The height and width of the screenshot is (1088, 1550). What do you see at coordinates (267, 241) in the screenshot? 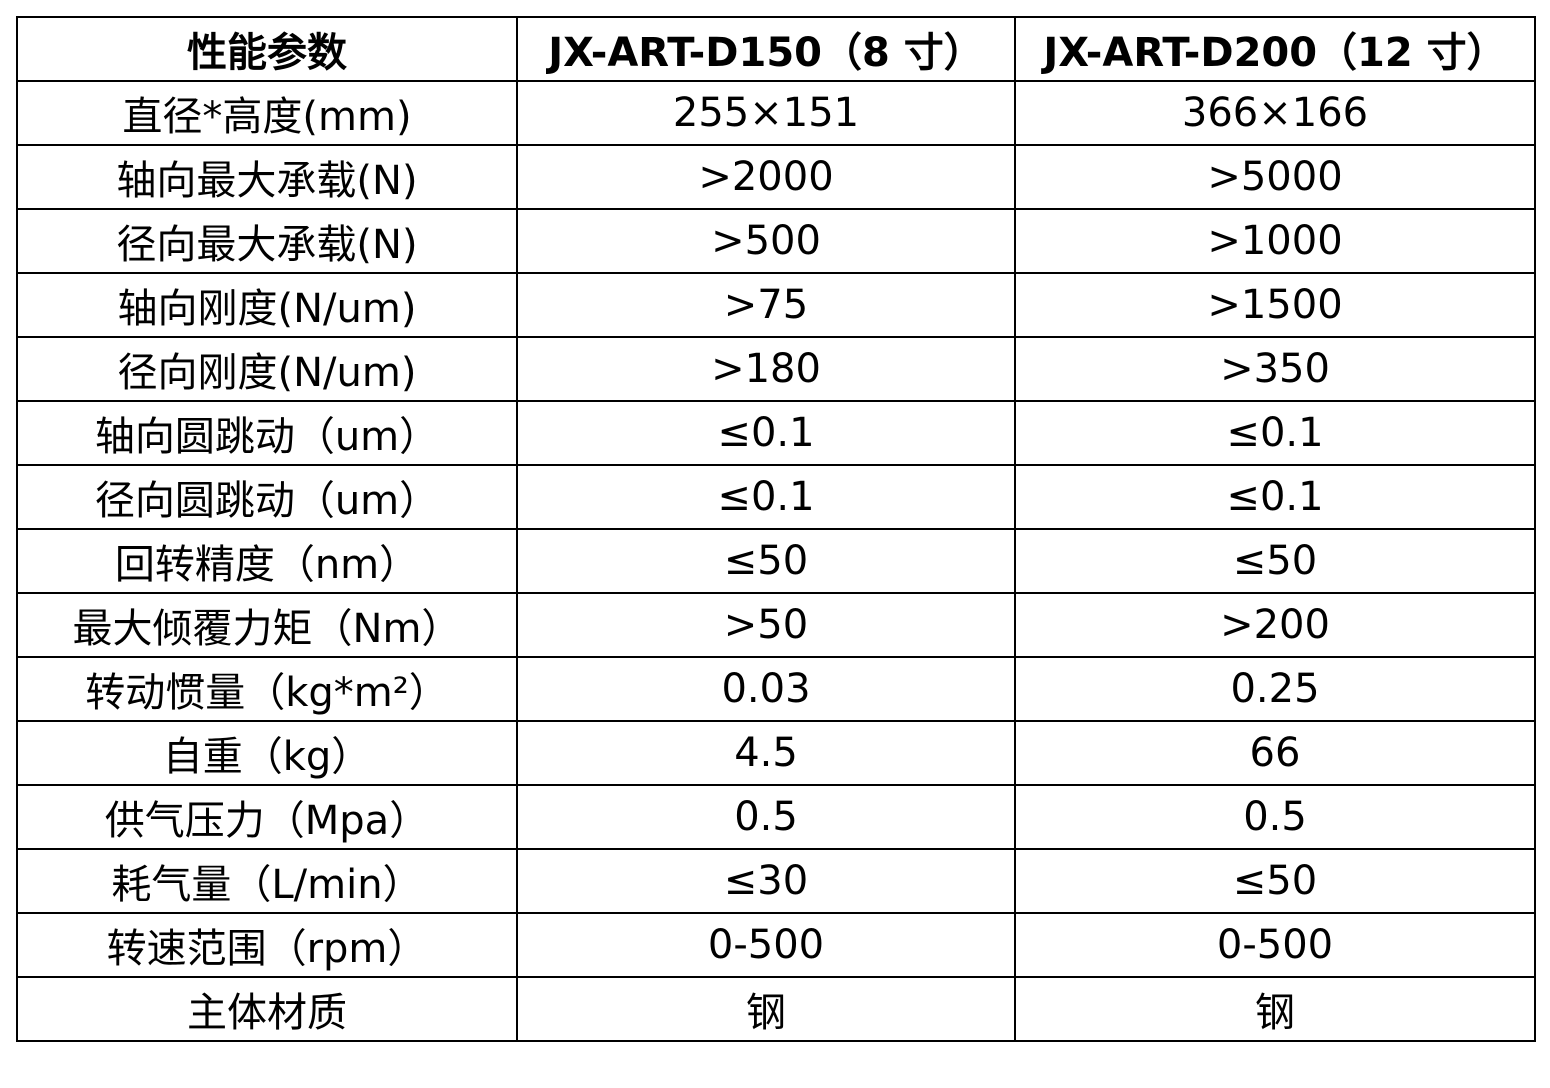
I see `param-cell: 径向最大承载(N)` at bounding box center [267, 241].